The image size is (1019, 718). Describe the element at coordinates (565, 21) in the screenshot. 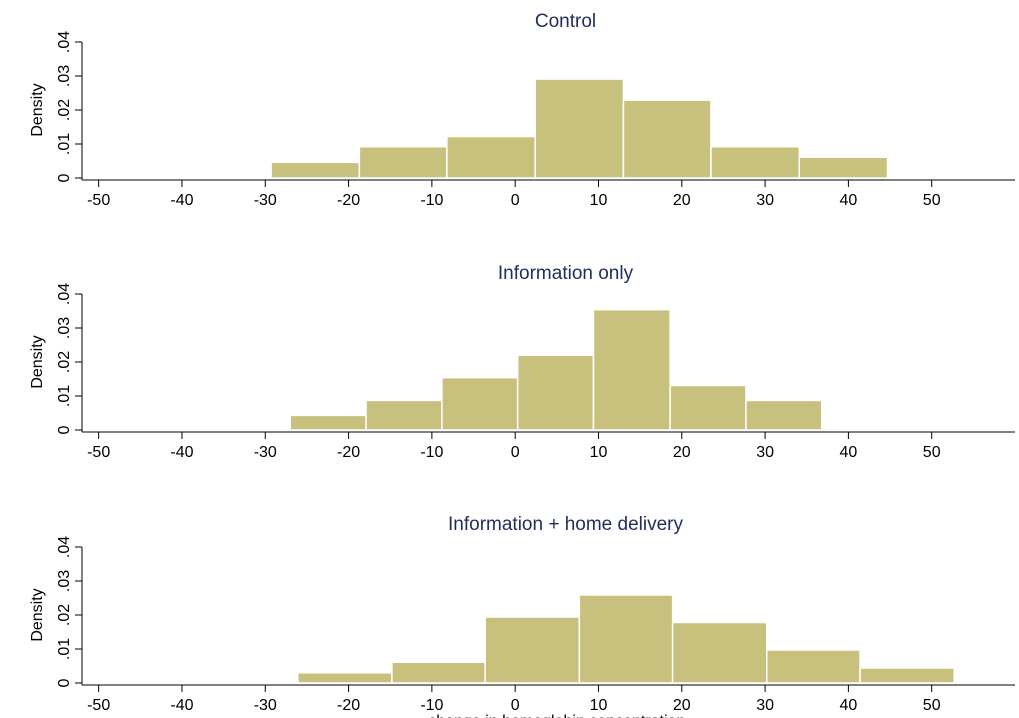

I see `panel-title: Control` at that location.